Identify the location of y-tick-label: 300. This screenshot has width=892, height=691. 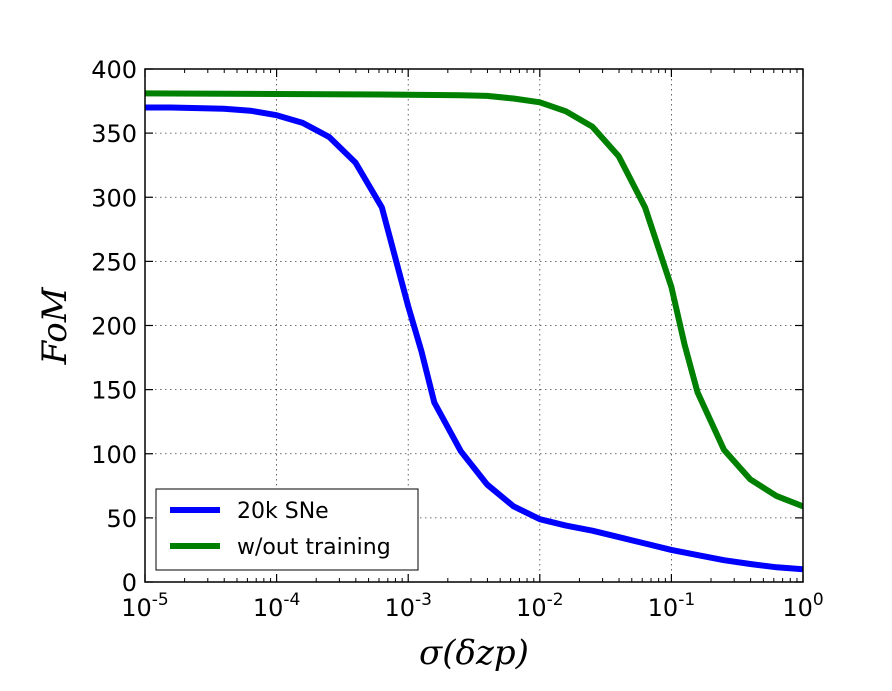
(114, 198).